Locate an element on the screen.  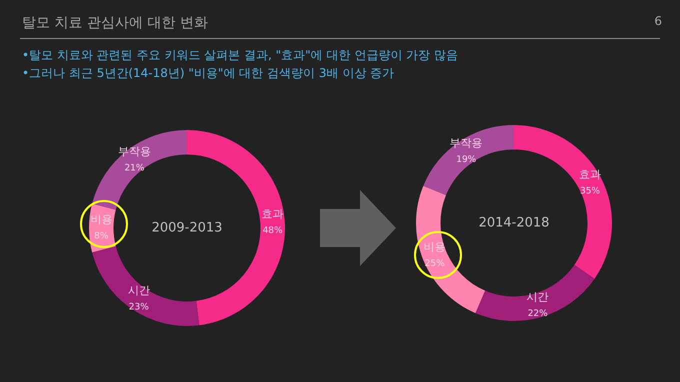
data-label: 35% is located at coordinates (590, 191).